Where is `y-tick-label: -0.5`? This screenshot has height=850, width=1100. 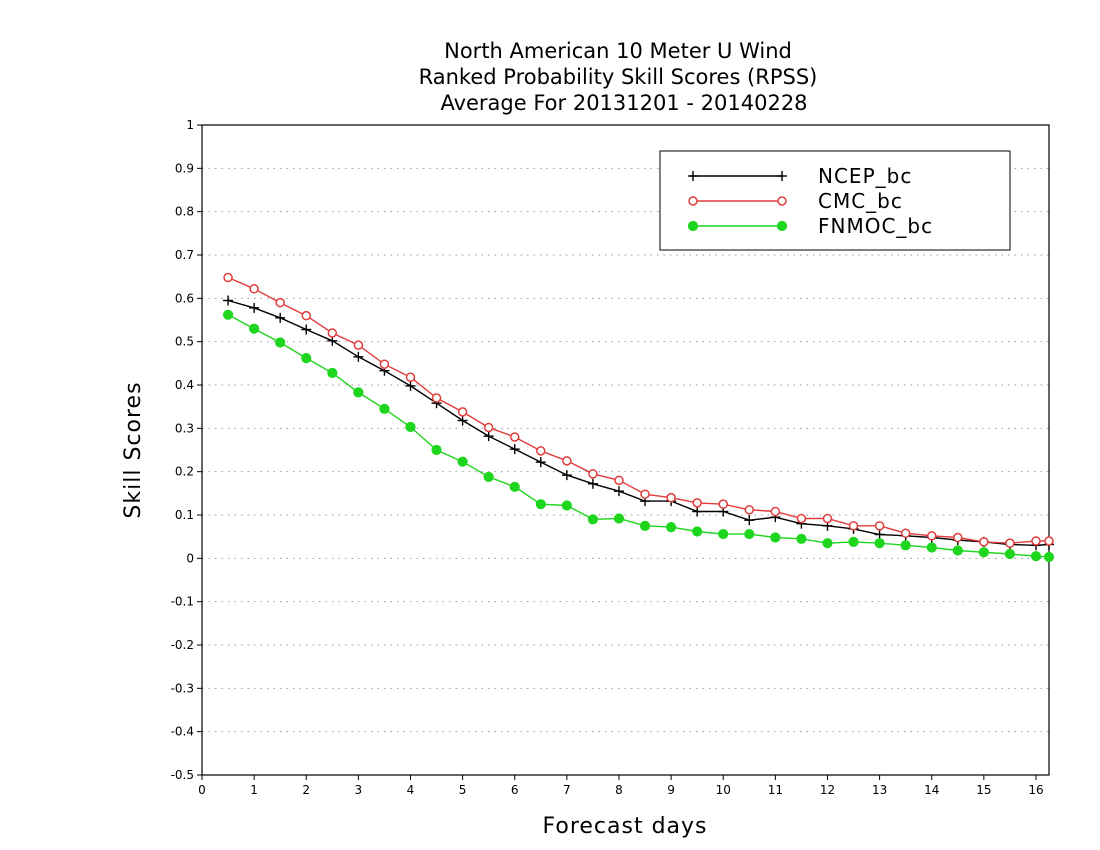
y-tick-label: -0.5 is located at coordinates (182, 775).